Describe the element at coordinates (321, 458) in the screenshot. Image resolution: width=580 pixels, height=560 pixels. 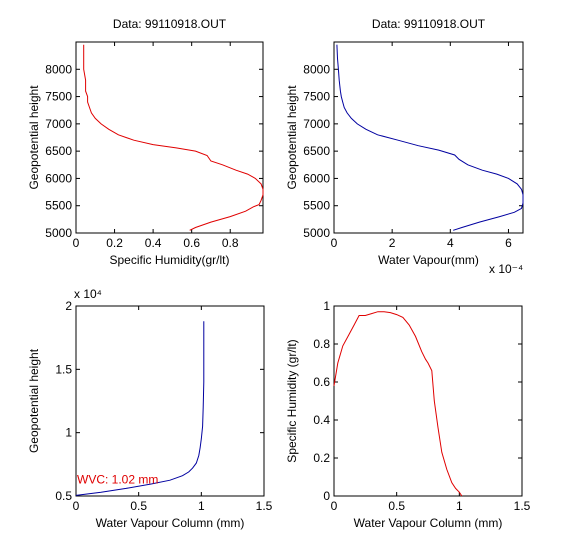
I see `y-tick-label: 0.2` at that location.